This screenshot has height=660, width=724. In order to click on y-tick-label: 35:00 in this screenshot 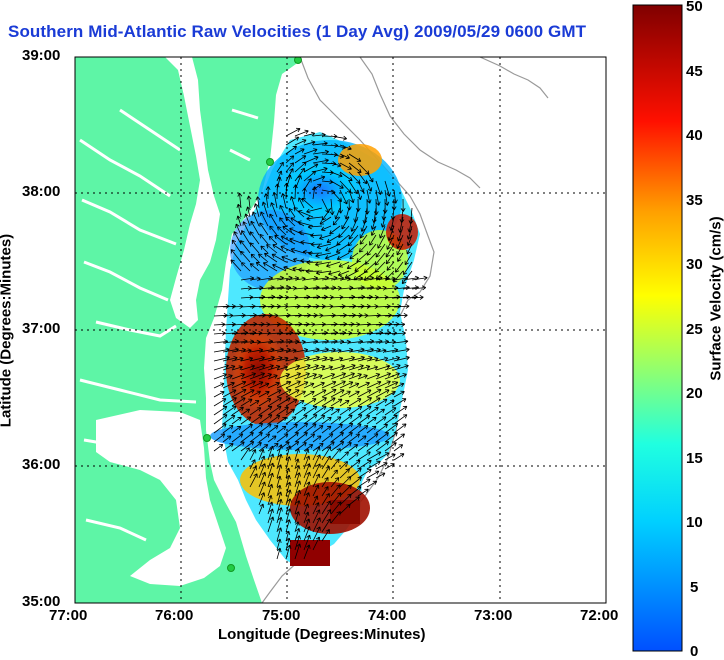, I will do `click(41, 601)`.